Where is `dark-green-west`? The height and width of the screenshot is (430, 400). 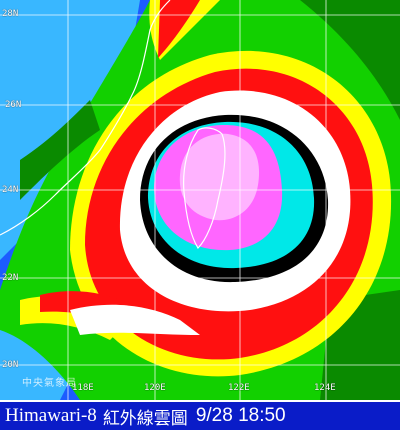
dark-green-west is located at coordinates (60, 150).